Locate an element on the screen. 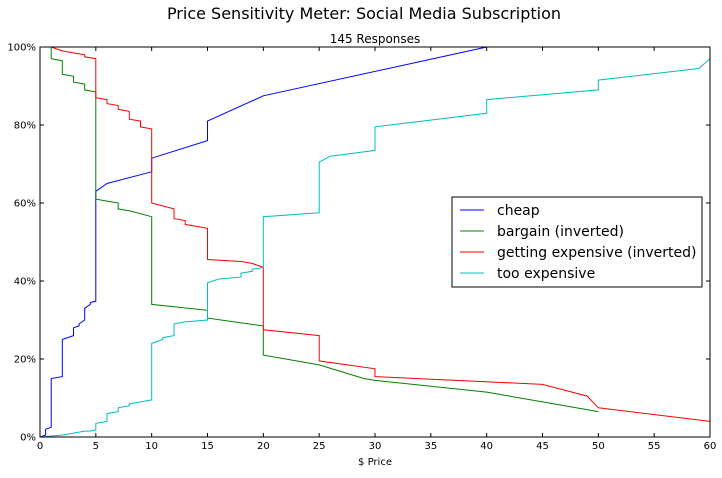 The height and width of the screenshot is (478, 722). x-tick-label: 50 is located at coordinates (598, 446).